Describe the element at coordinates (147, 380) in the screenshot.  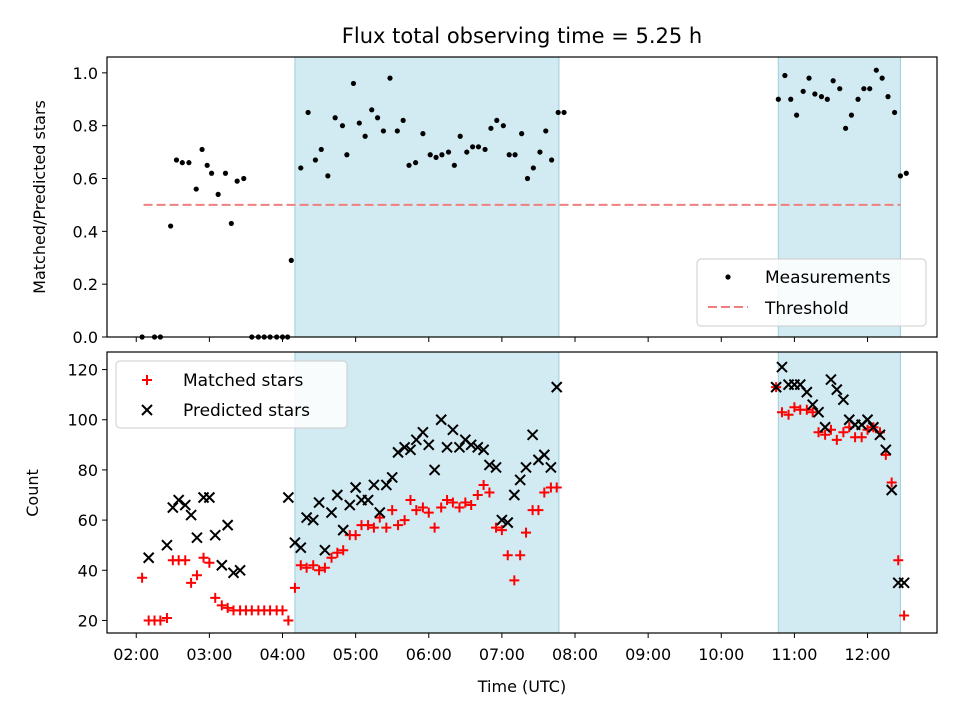
I see `legend-marker-matched-stars` at that location.